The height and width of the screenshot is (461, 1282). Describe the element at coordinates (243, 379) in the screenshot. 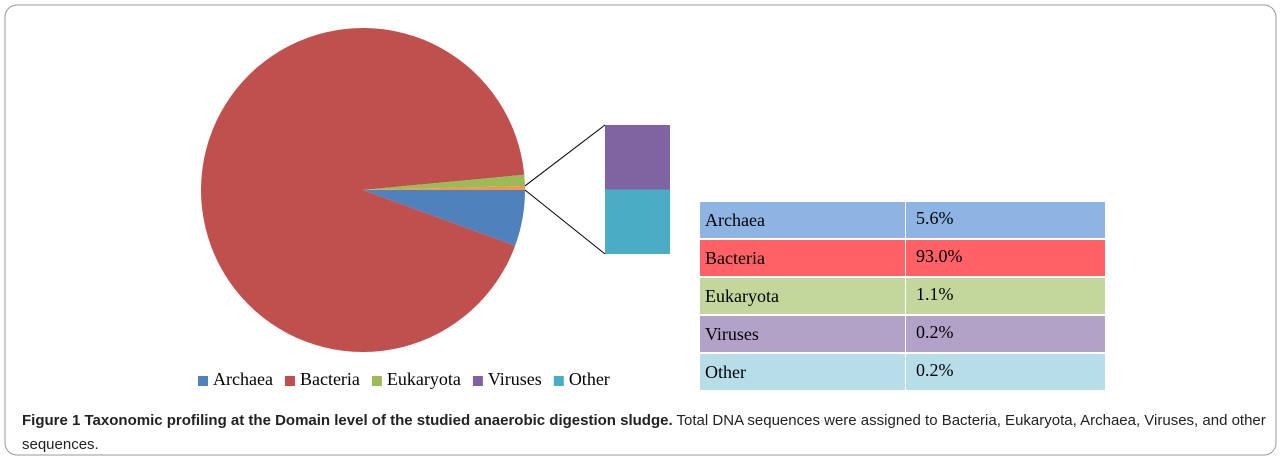

I see `legend-label: Archaea` at that location.